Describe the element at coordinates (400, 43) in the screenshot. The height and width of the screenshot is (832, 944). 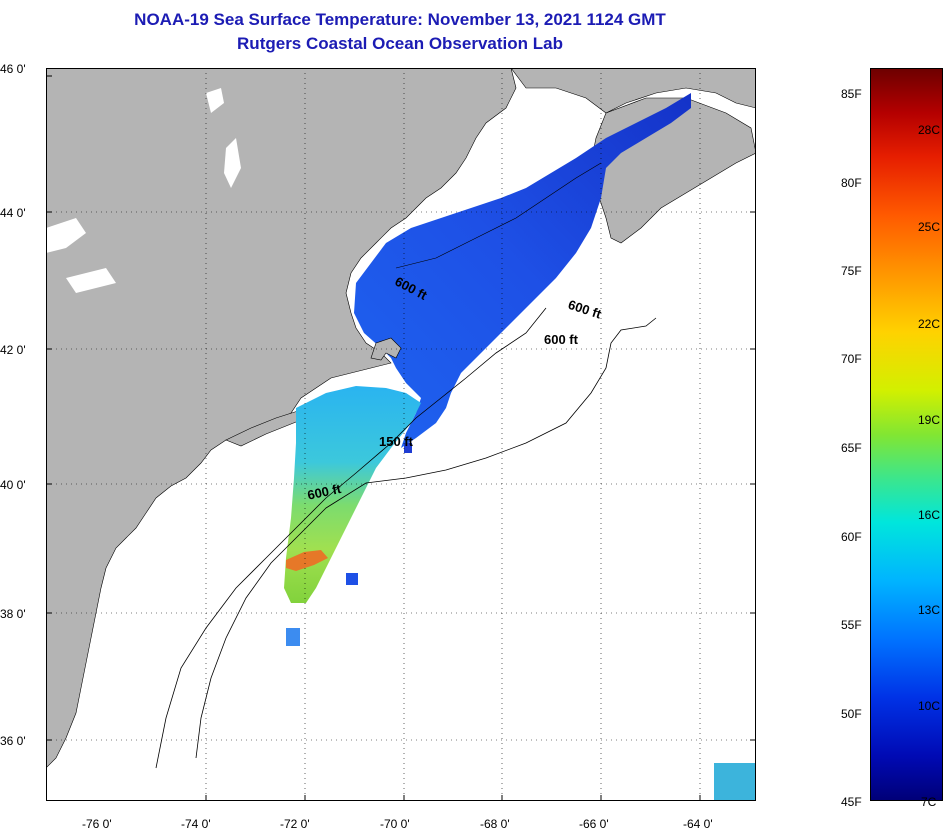
I see `map-subtitle: Rutgers Coastal Ocean Observation Lab` at that location.